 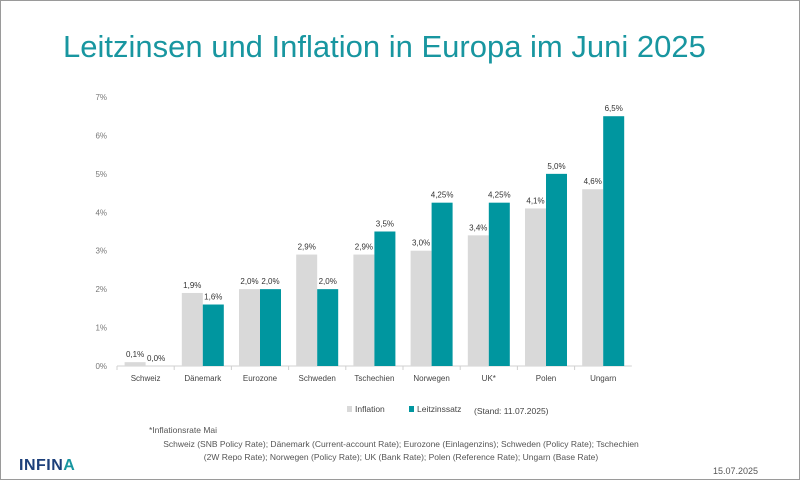 I want to click on footnote: *Inflationsrate Mai, so click(x=183, y=430).